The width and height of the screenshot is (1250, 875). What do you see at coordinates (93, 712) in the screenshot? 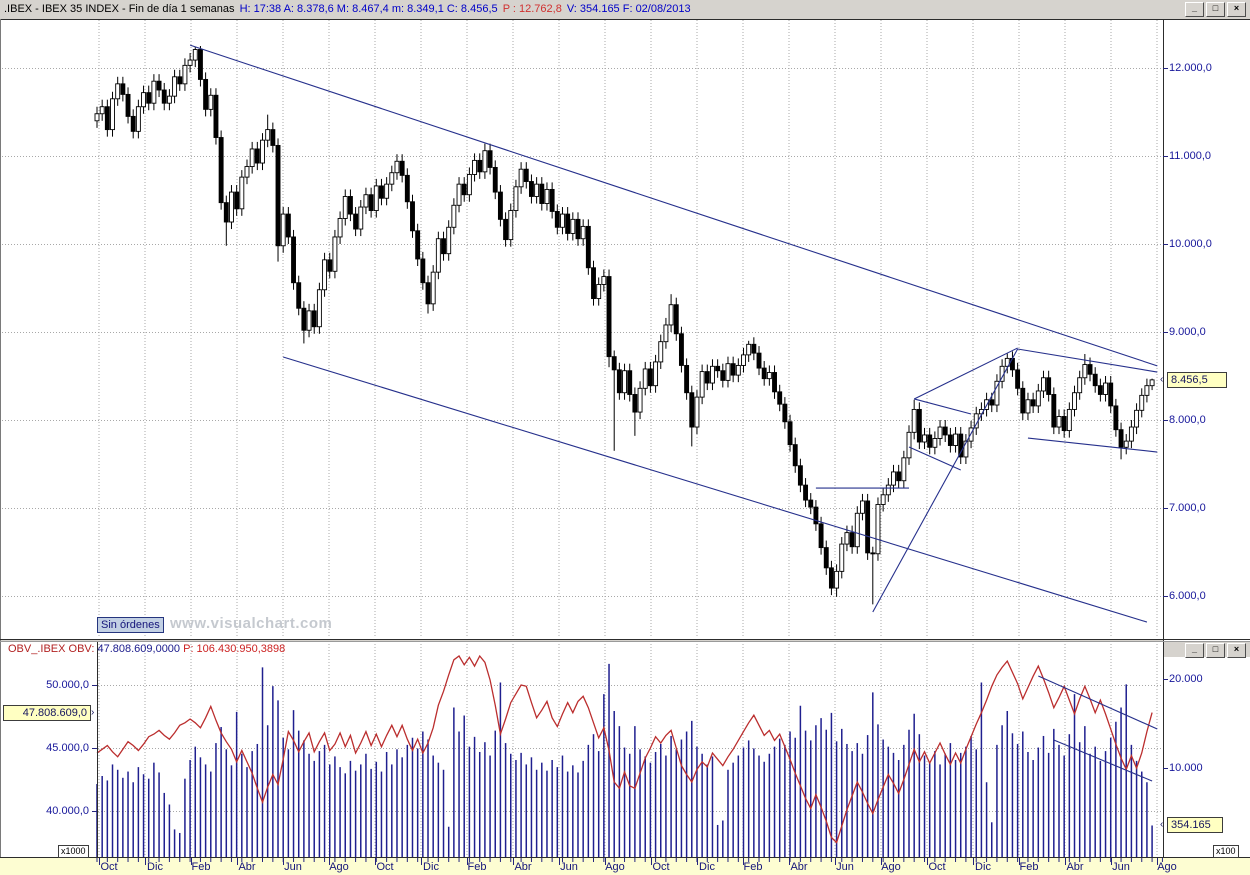
I see `obv-value-arrow-icon: ›` at bounding box center [93, 712].